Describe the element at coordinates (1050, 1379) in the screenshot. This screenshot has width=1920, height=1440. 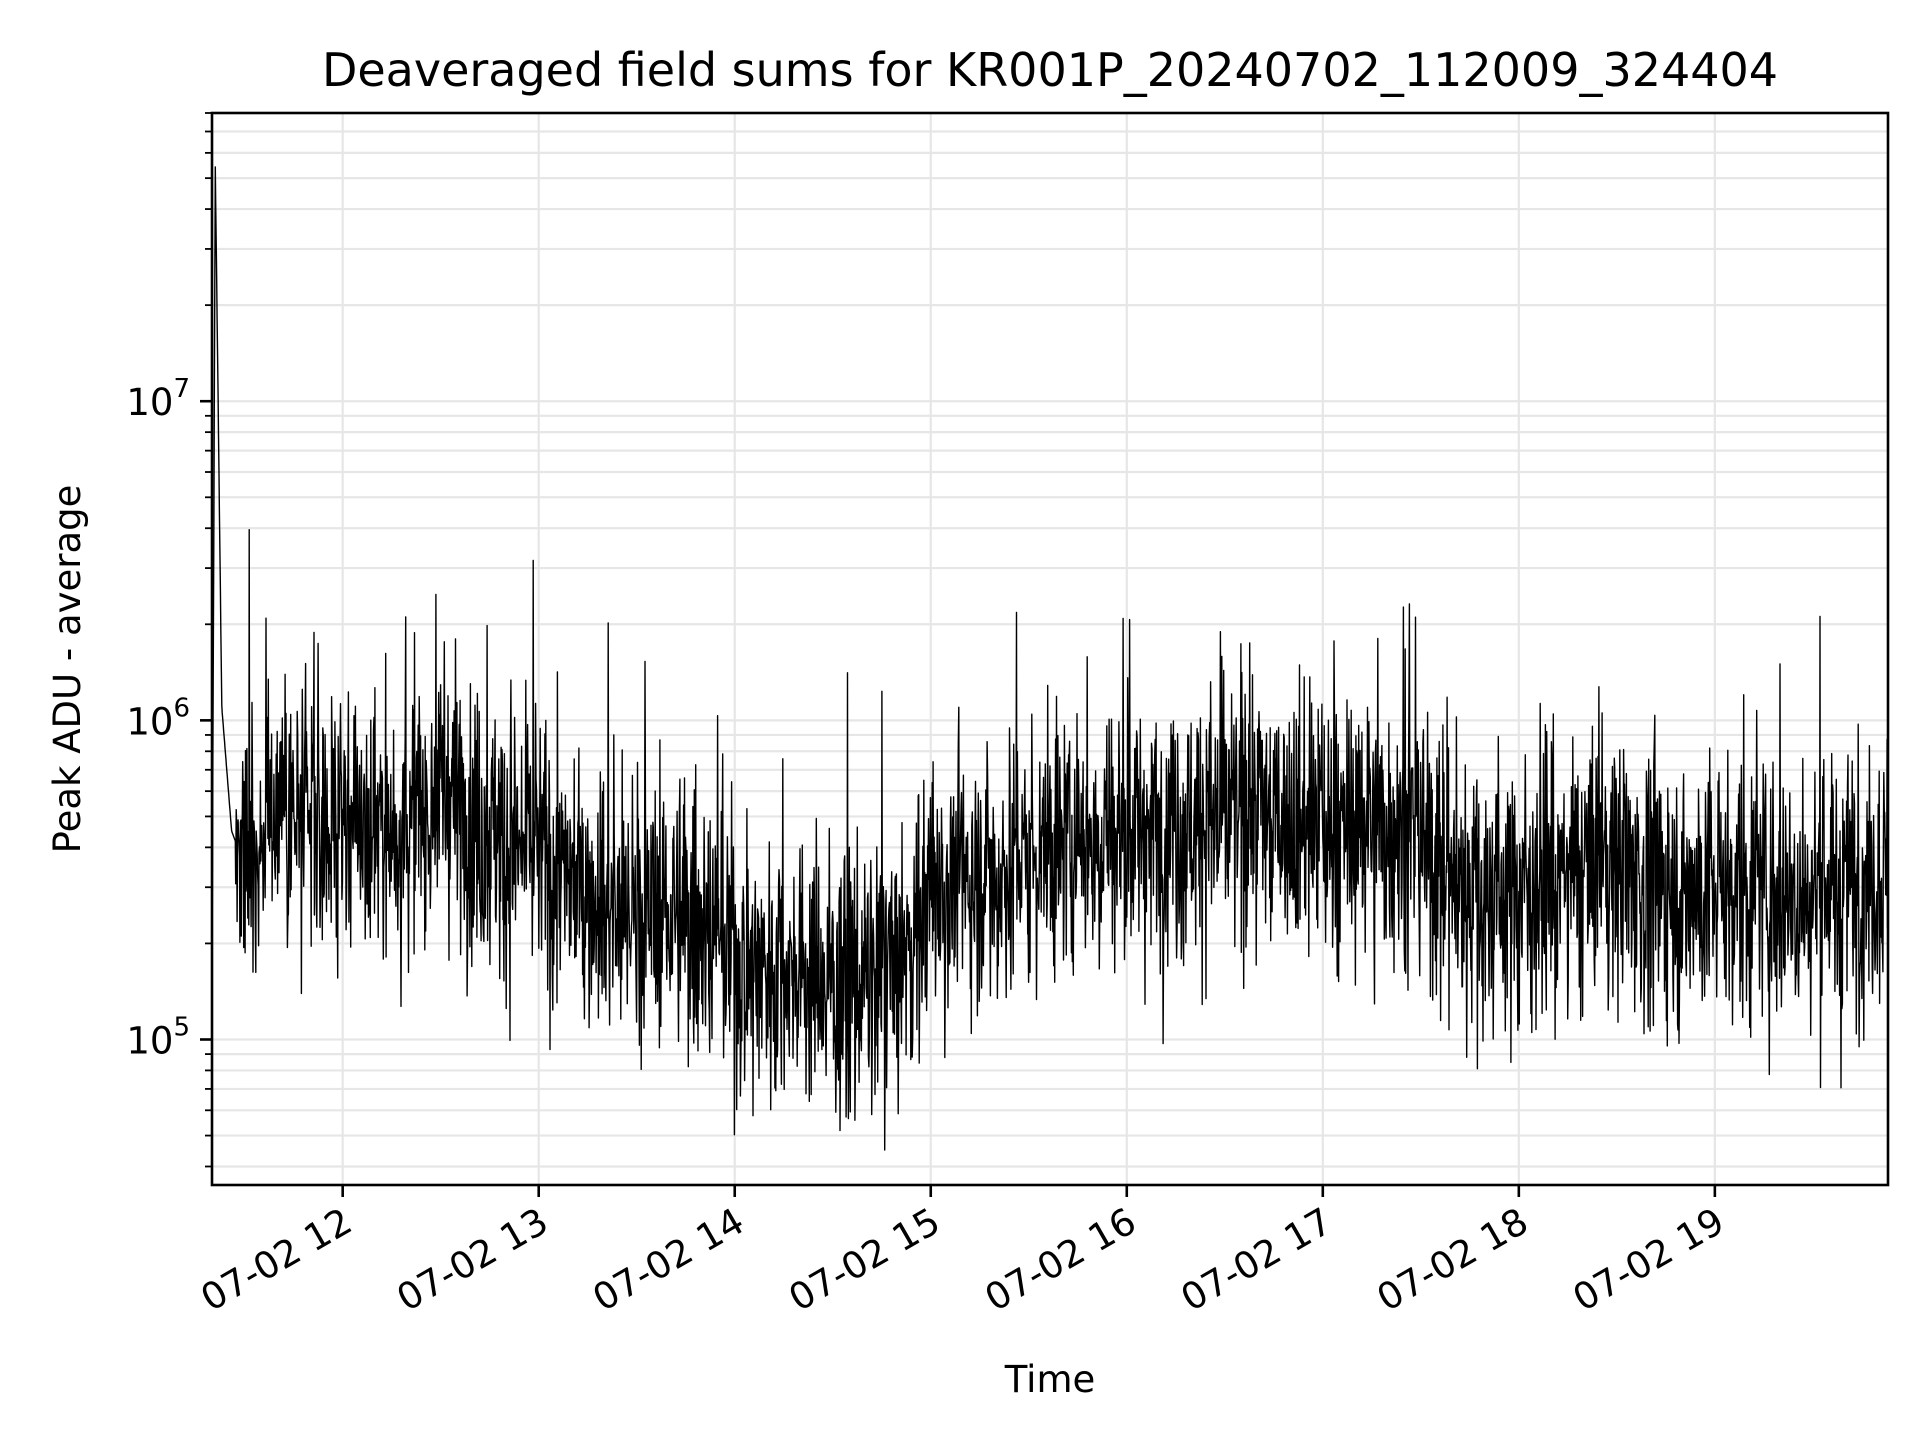
I see `x-axis-label: Time` at that location.